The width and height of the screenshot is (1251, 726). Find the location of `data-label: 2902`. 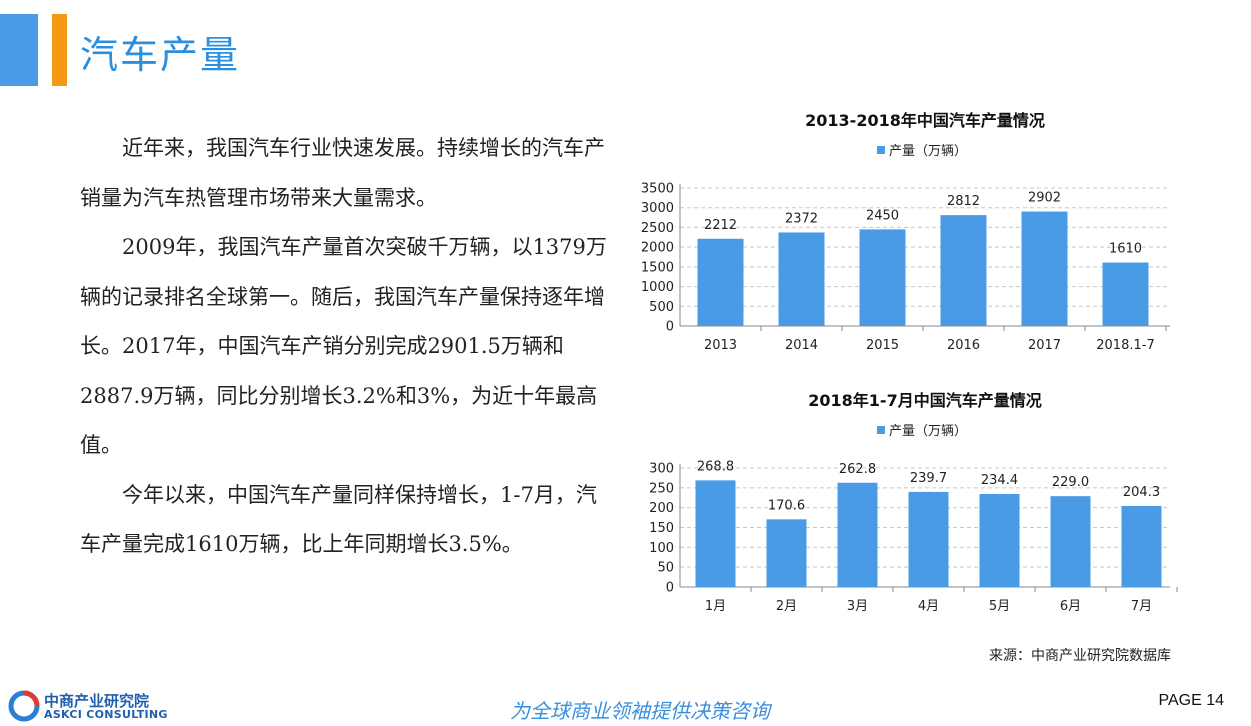

data-label: 2902 is located at coordinates (1044, 198).